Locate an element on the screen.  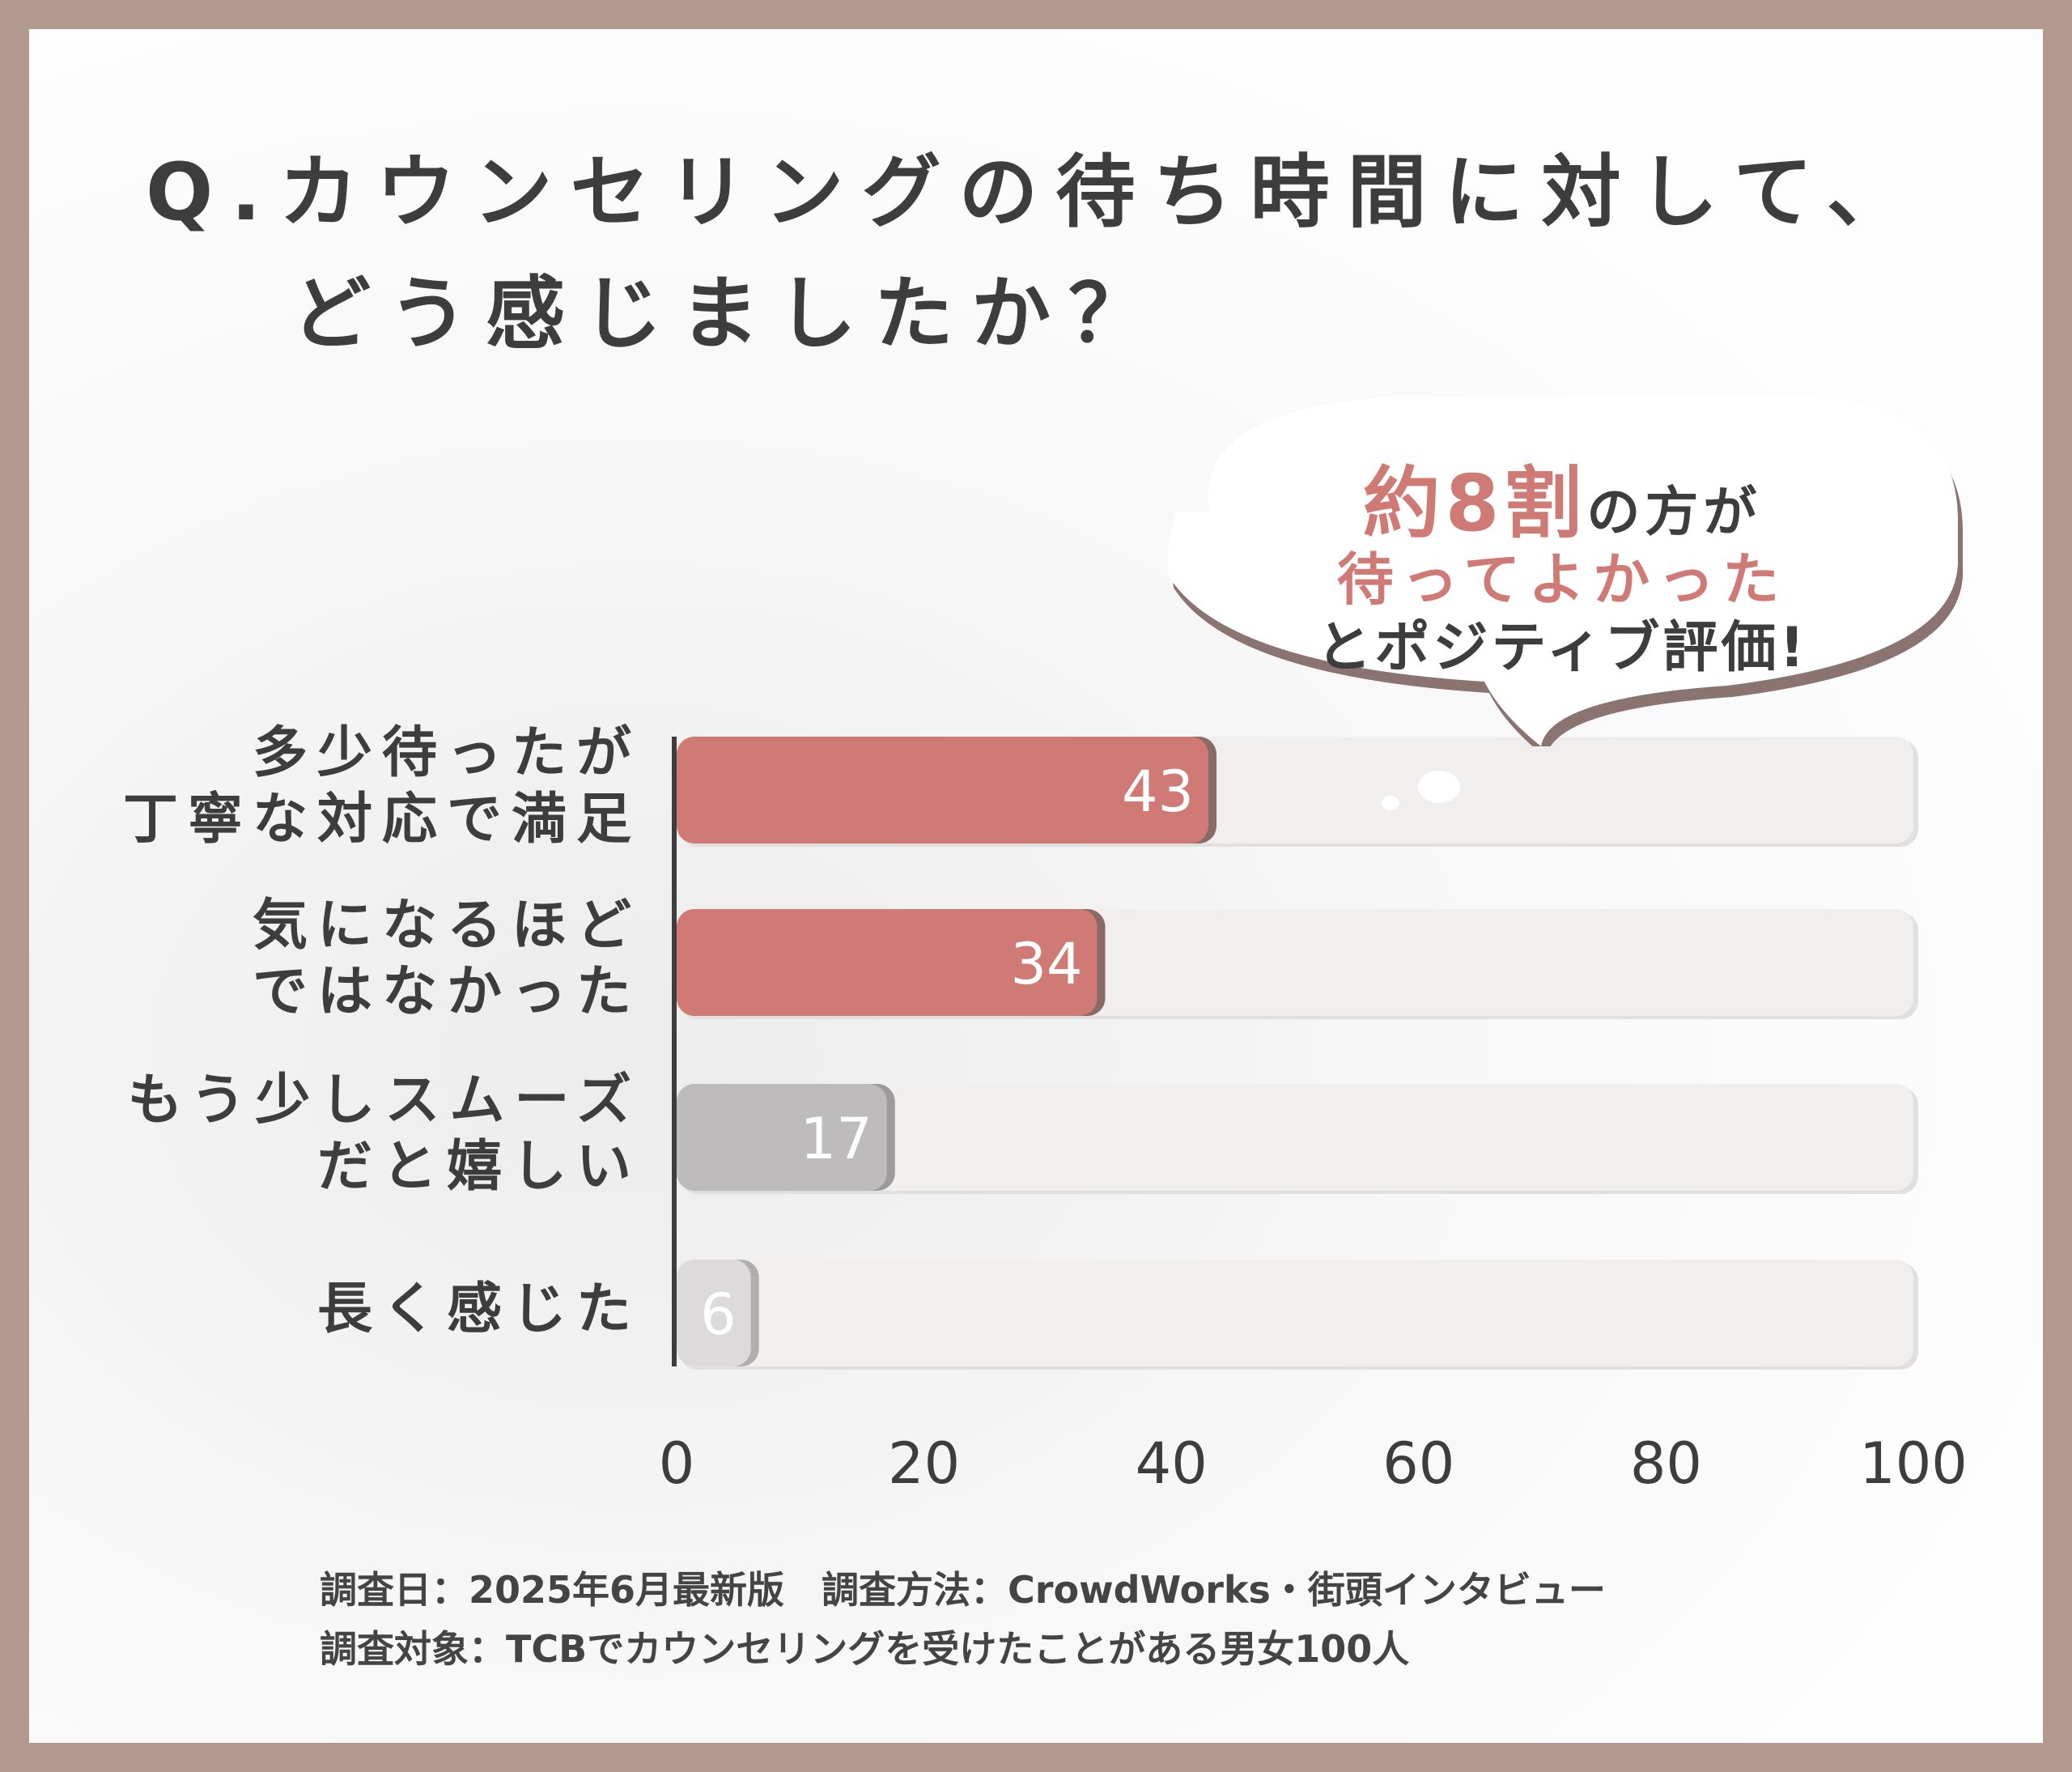
title-line-1: Q.カウンセリングの待ち時間に対して、 is located at coordinates (1035, 193).